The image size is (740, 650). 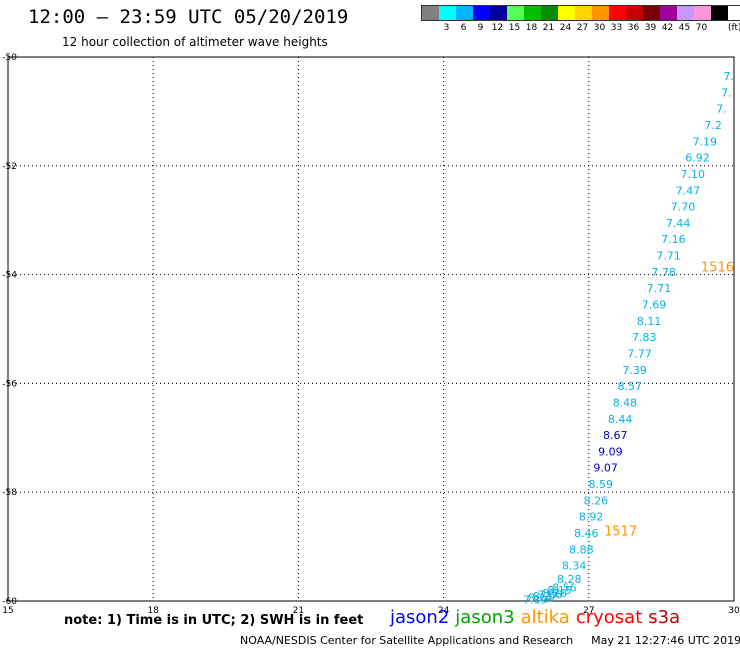 I want to click on wave-height-label: 7.10, so click(x=692, y=174).